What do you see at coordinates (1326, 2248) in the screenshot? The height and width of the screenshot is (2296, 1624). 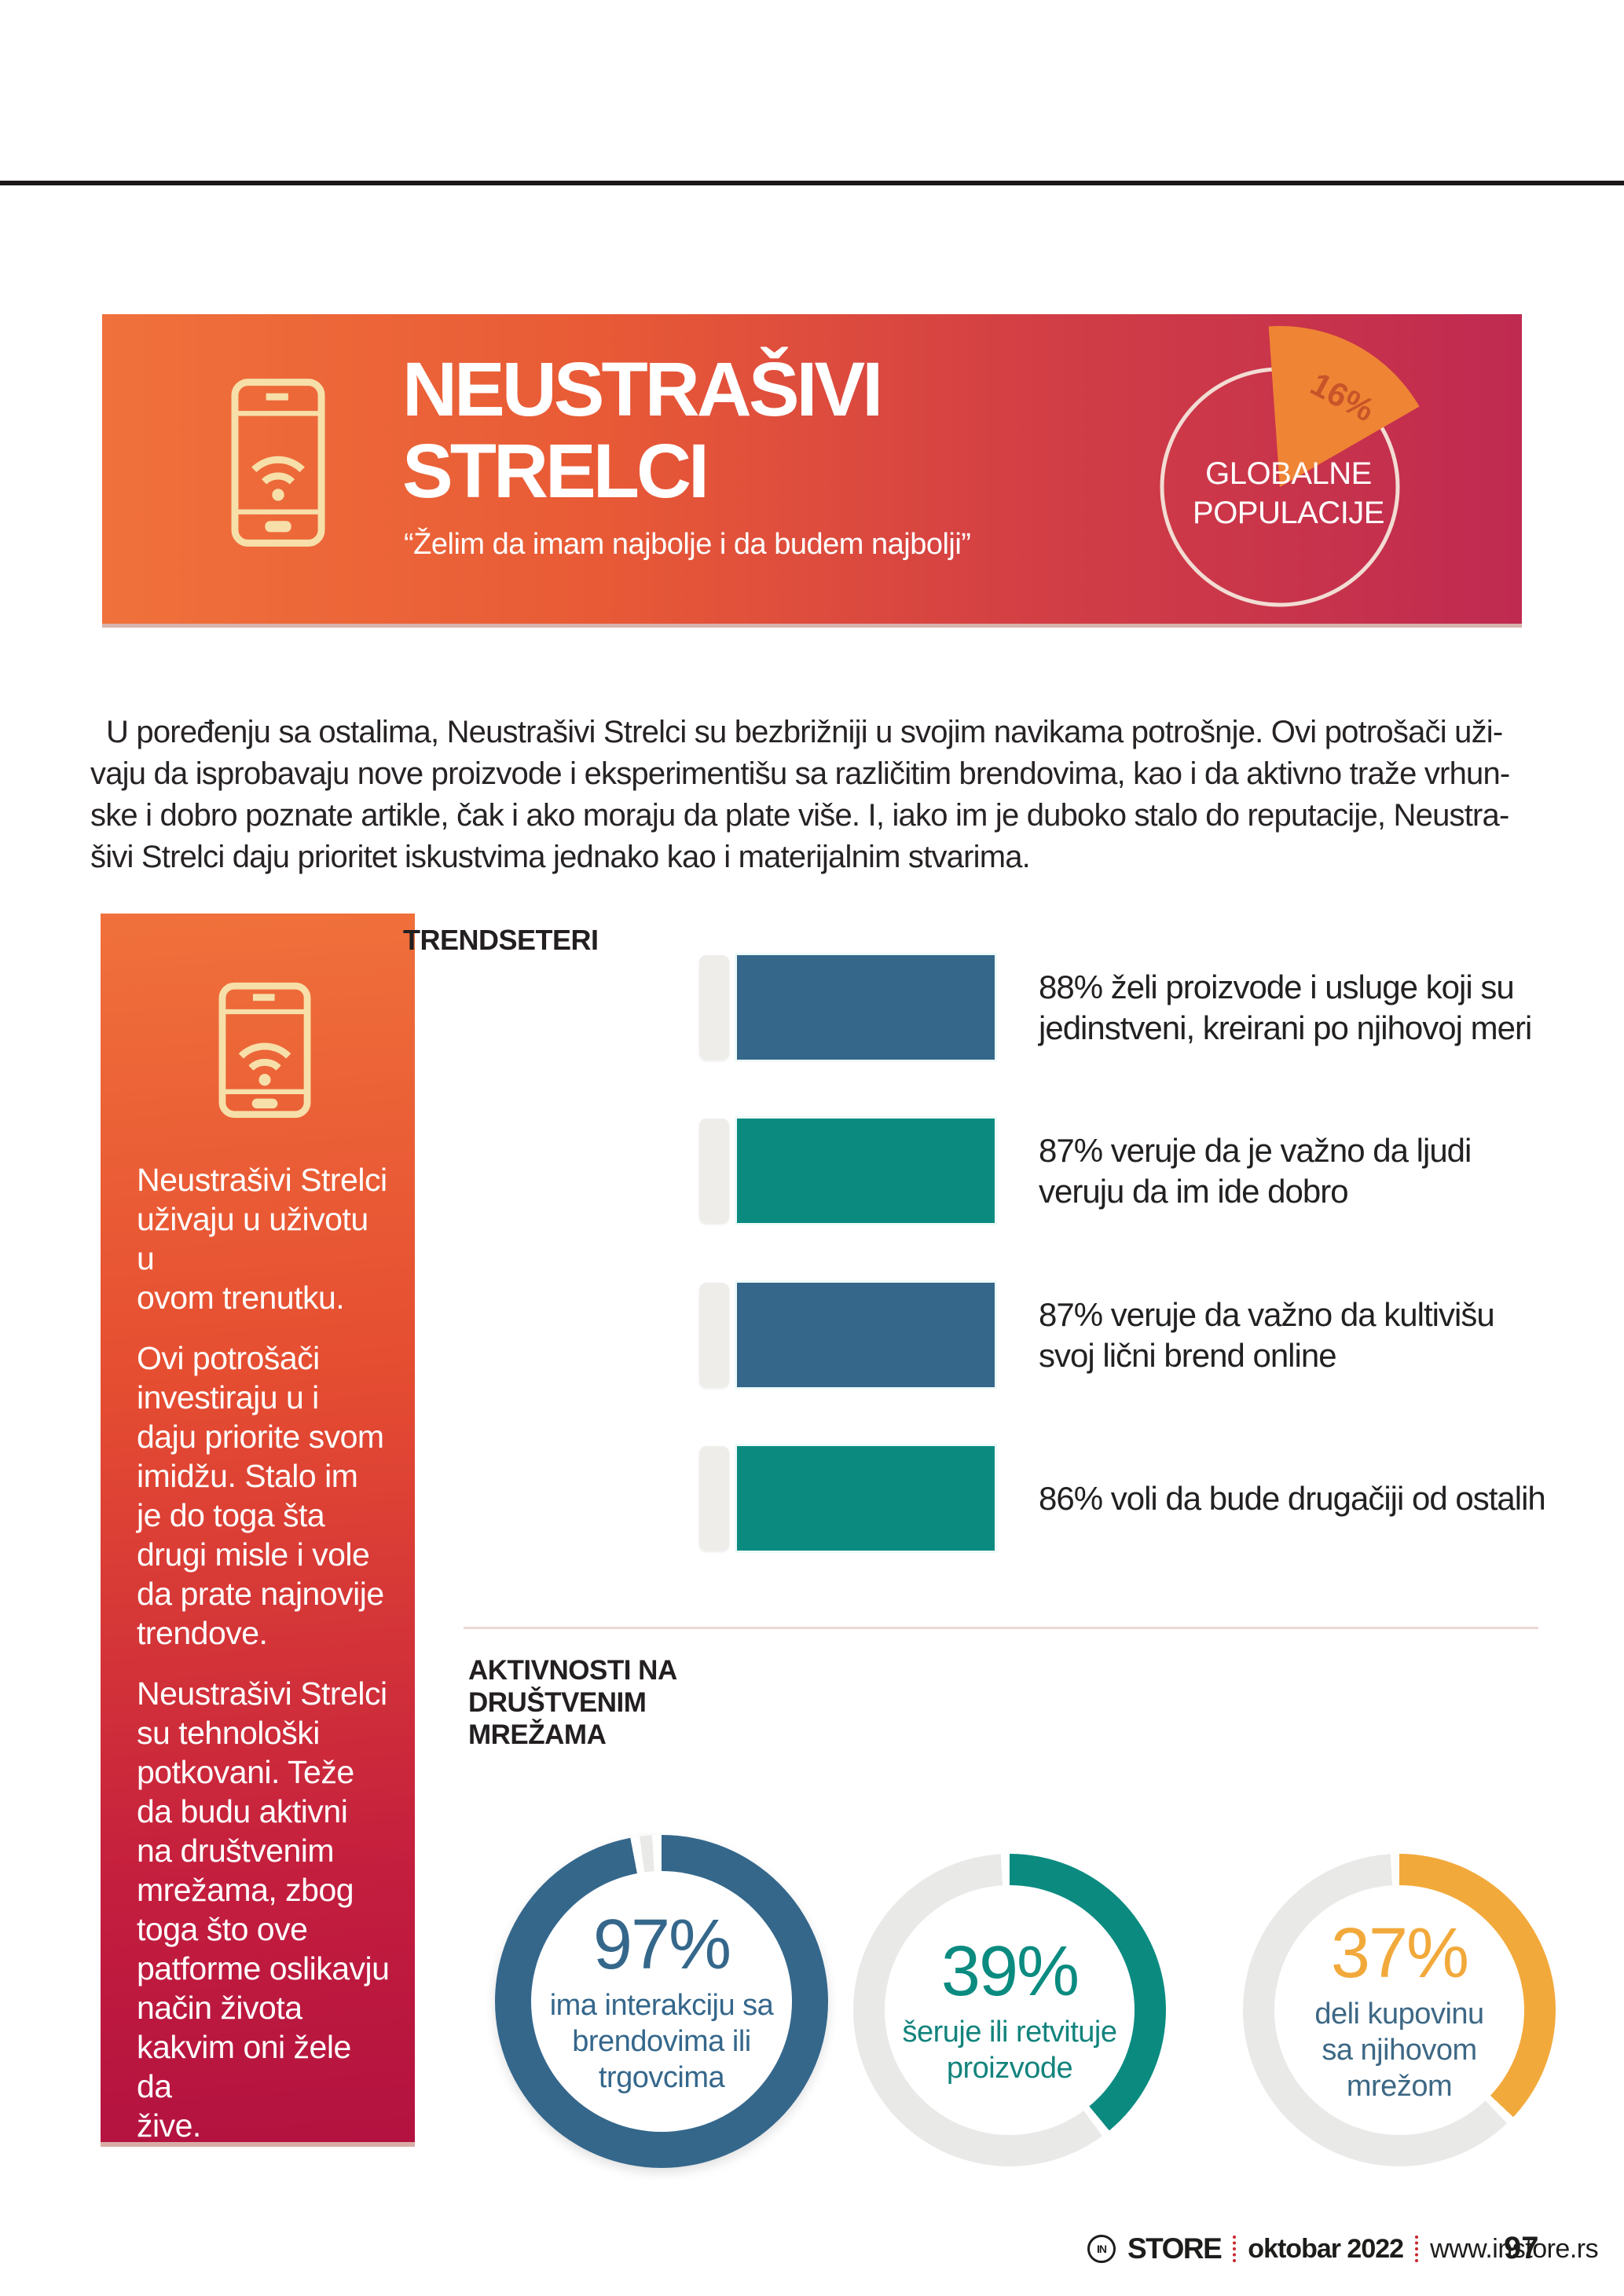 I see `footer-issue: oktobar 2022` at bounding box center [1326, 2248].